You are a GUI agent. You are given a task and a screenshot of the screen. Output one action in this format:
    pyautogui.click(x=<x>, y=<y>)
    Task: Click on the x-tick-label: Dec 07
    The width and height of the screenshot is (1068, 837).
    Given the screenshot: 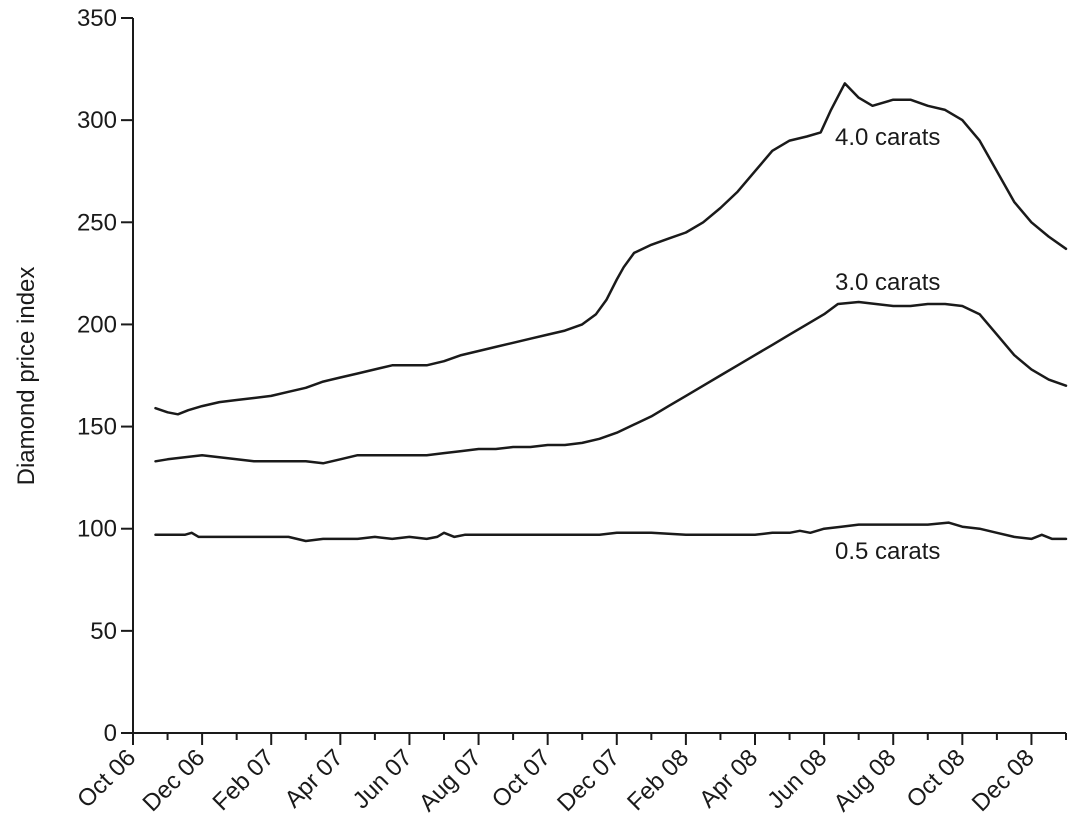 What is the action you would take?
    pyautogui.click(x=588, y=780)
    